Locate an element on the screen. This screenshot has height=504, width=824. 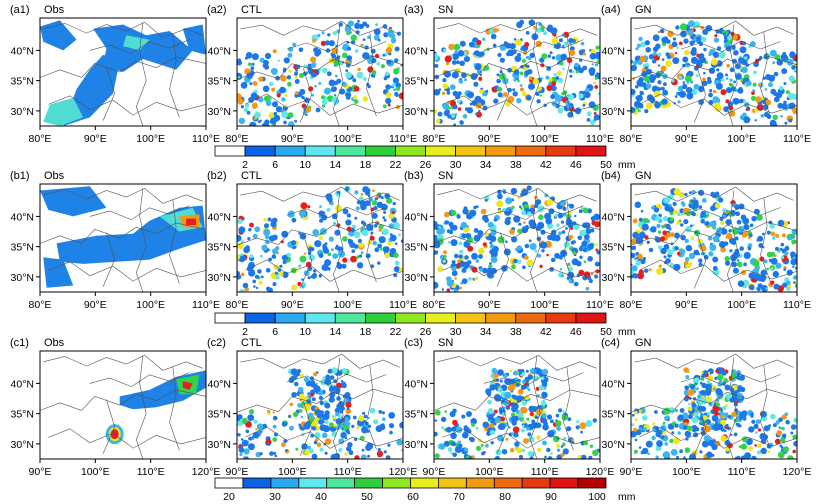
panel-name: Obs is located at coordinates (54, 343).